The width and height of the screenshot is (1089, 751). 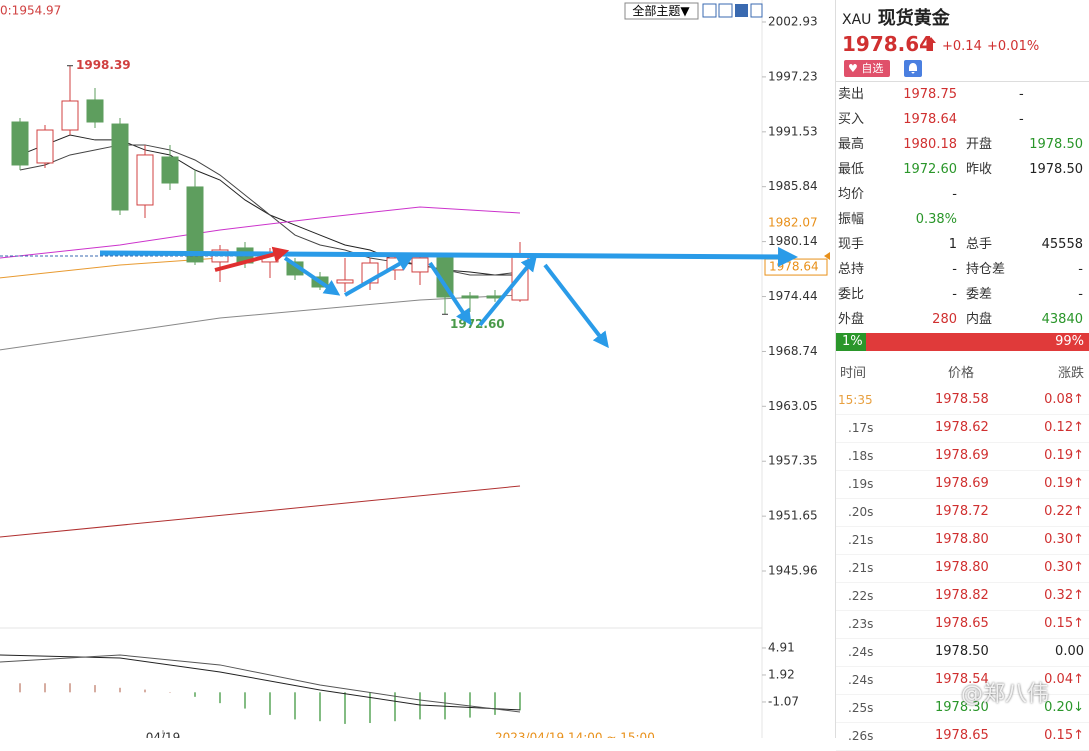 What do you see at coordinates (851, 144) in the screenshot?
I see `quote-label: 最高` at bounding box center [851, 144].